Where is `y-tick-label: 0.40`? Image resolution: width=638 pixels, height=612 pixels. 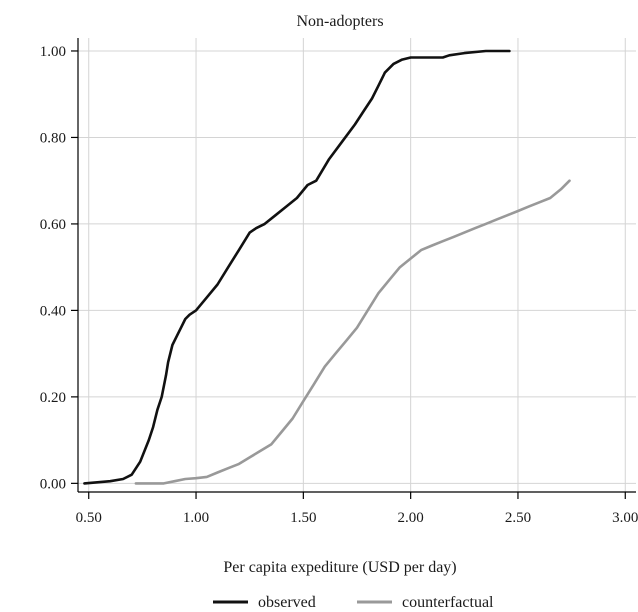
y-tick-label: 0.40 is located at coordinates (53, 311).